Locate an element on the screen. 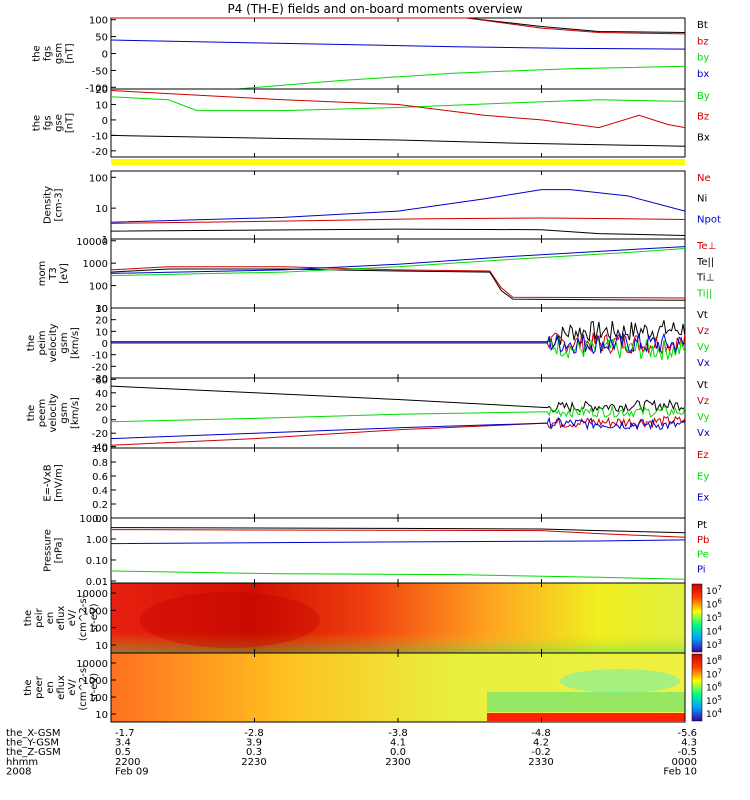  y-axis-label-line: the is located at coordinates (28, 618).